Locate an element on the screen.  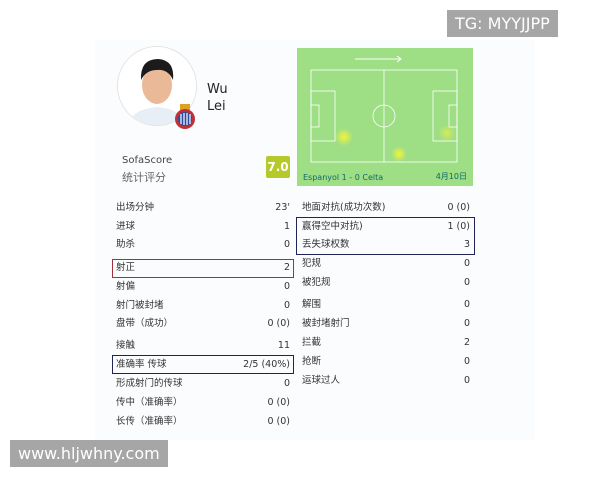
stat-row: 助杀 0 is located at coordinates (203, 245).